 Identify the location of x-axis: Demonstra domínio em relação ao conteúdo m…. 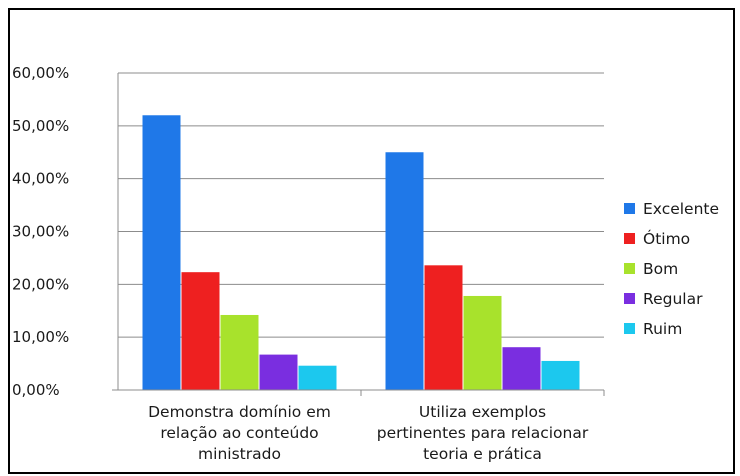
(358, 426).